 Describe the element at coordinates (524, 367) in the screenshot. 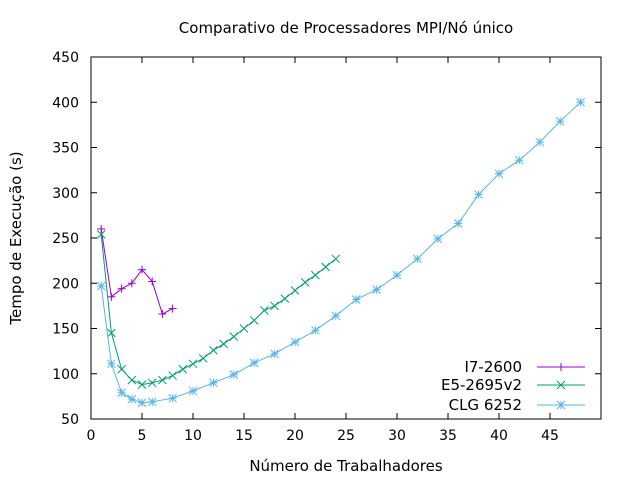

I see `legend-entry: I7-2600` at that location.